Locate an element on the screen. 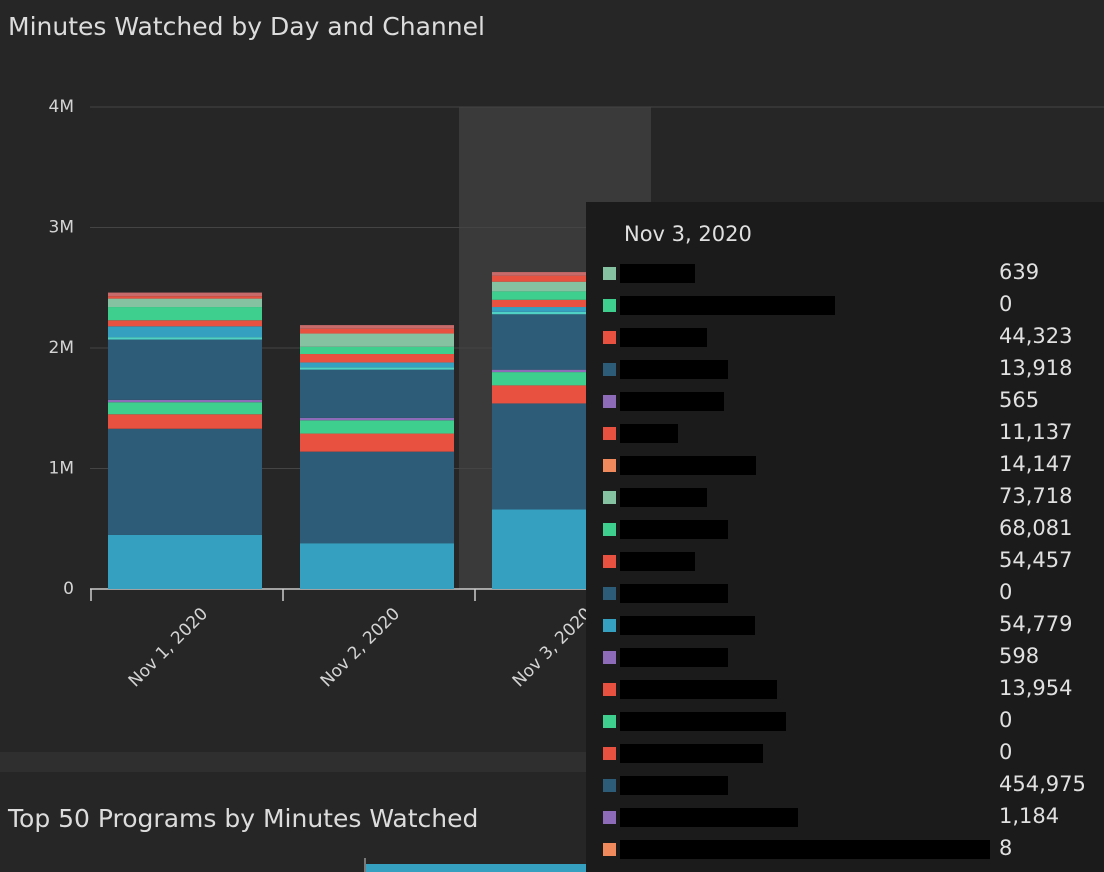  tooltip-value: 598 is located at coordinates (1019, 656).